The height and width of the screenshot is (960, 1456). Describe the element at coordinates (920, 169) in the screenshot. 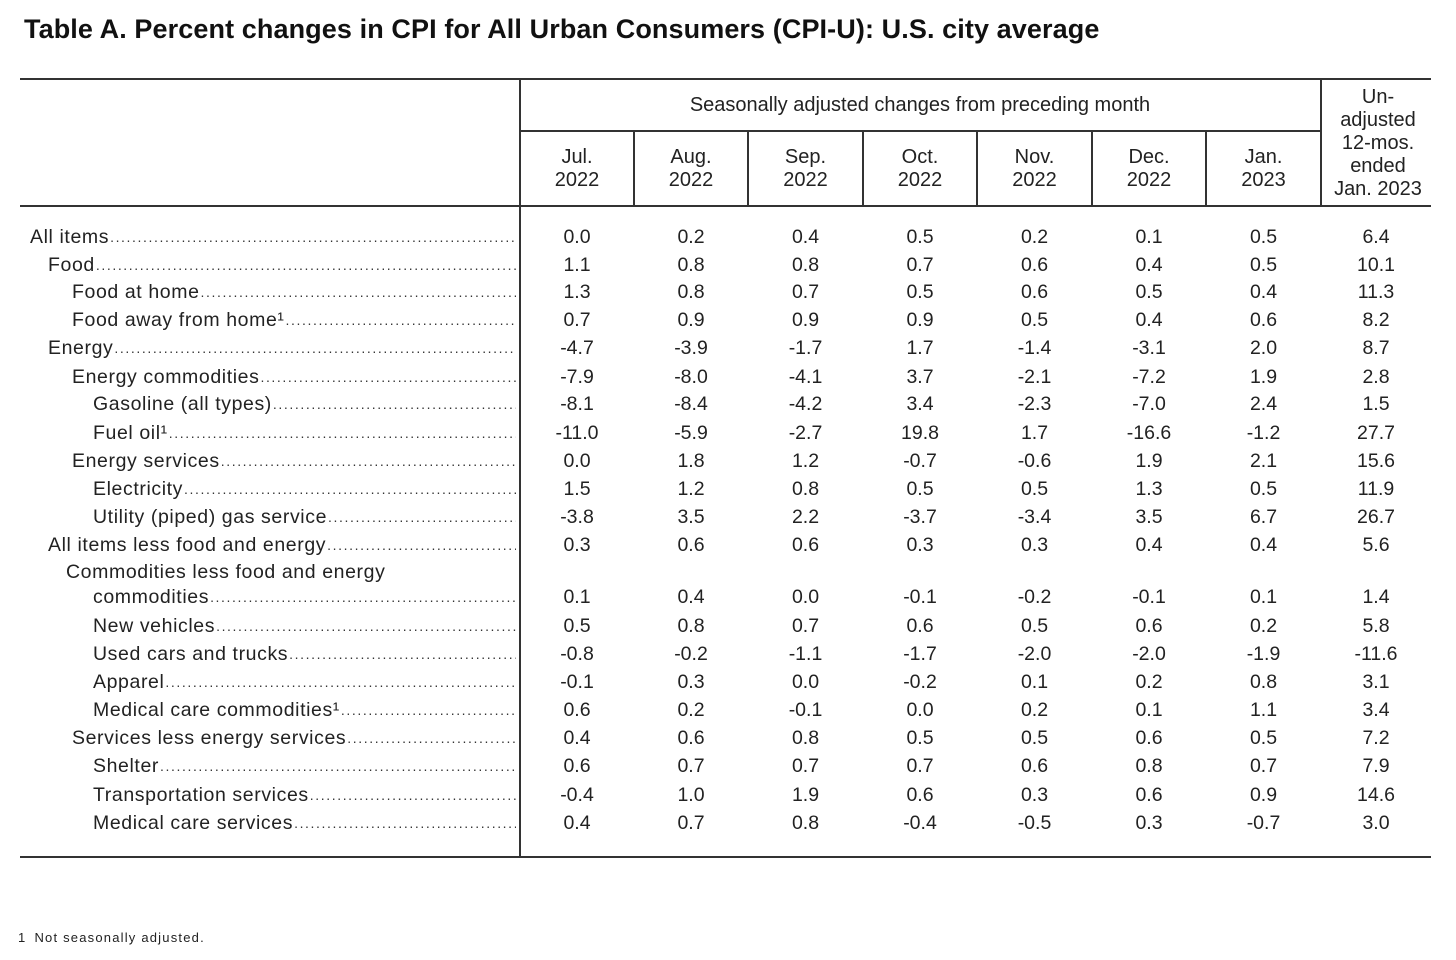

I see `month-header: Oct. 2022` at that location.